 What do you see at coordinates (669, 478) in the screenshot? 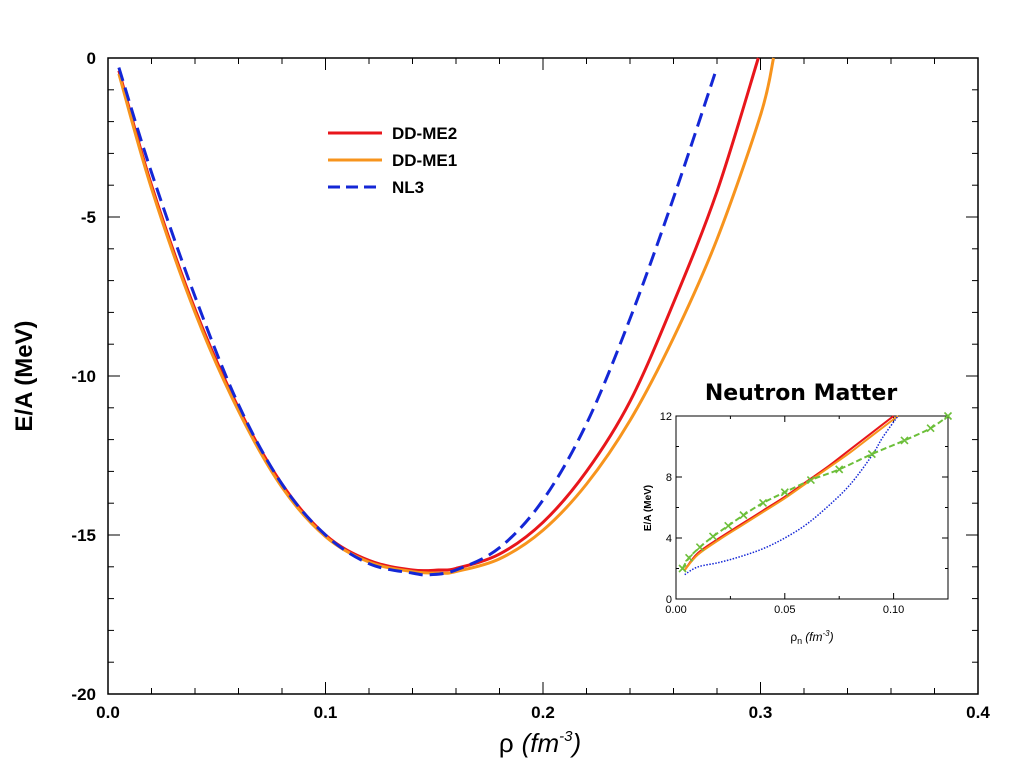
I see `y-tick-label: 8` at bounding box center [669, 478].